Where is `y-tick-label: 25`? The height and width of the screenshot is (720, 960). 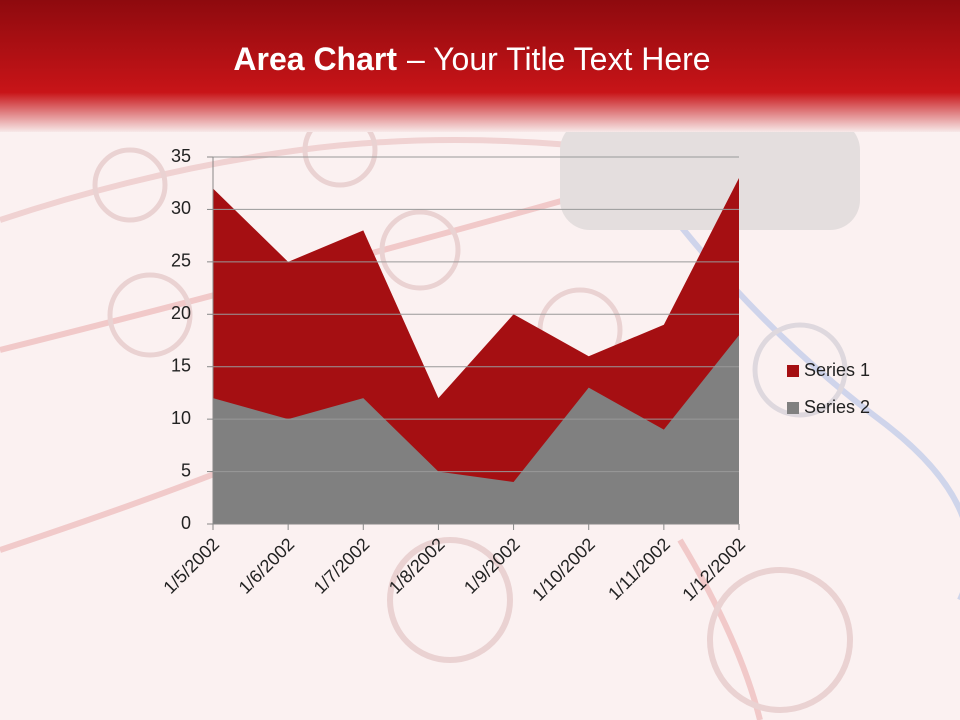 y-tick-label: 25 is located at coordinates (181, 261).